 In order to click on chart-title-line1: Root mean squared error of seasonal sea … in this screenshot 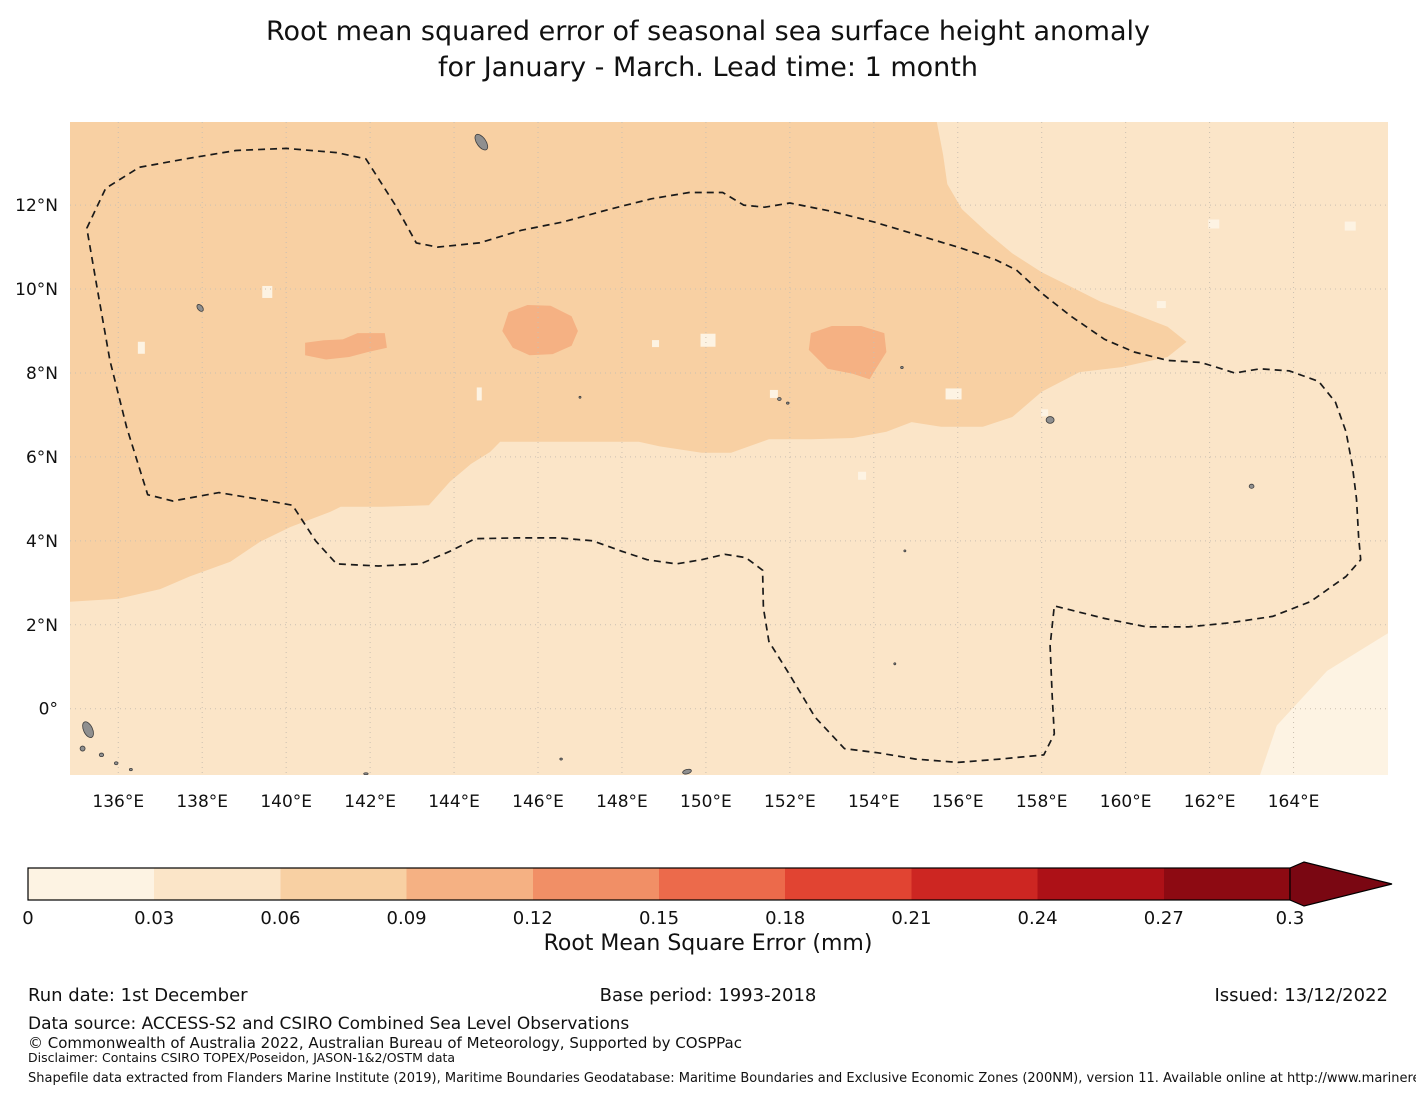, I will do `click(708, 31)`.